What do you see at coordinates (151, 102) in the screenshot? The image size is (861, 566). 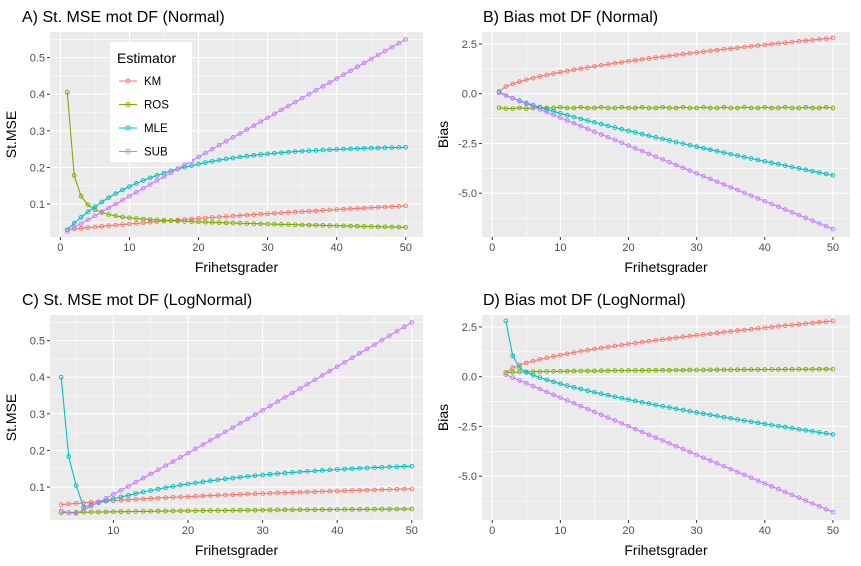 I see `legend-box` at bounding box center [151, 102].